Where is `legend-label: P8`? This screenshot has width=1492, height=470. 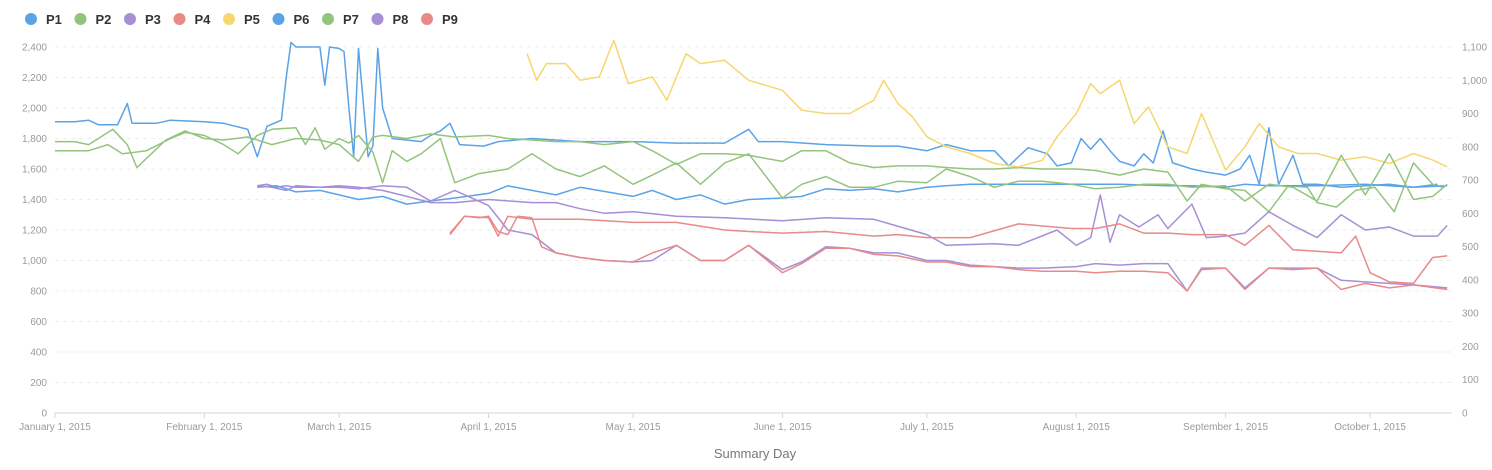 legend-label: P8 is located at coordinates (401, 19).